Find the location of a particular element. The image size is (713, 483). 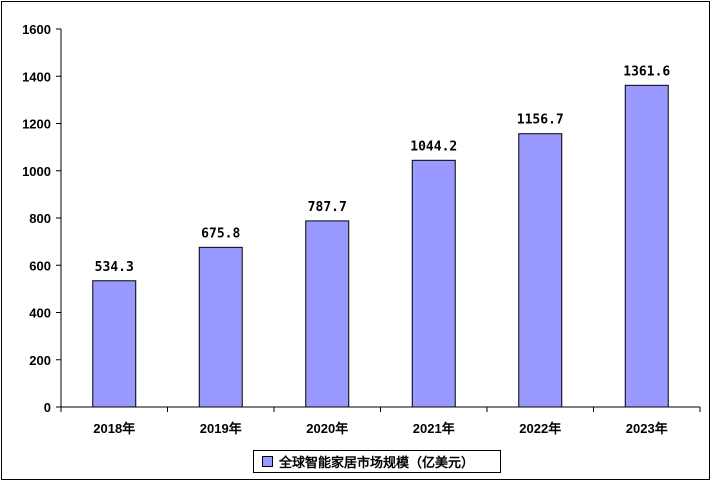

x-tick-label: 2022年 is located at coordinates (540, 428).